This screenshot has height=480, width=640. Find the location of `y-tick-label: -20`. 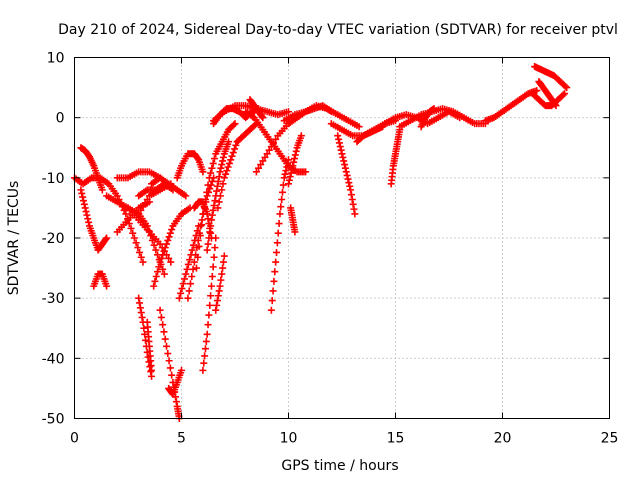

y-tick-label: -20 is located at coordinates (53, 239).